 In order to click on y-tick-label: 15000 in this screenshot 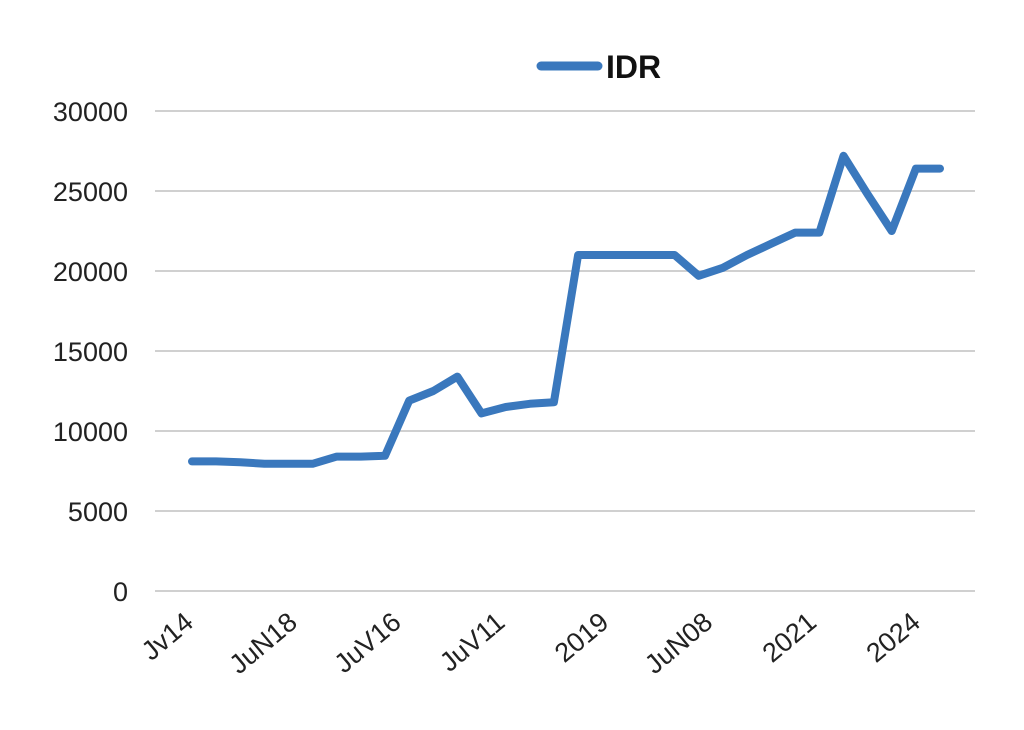, I will do `click(90, 352)`.